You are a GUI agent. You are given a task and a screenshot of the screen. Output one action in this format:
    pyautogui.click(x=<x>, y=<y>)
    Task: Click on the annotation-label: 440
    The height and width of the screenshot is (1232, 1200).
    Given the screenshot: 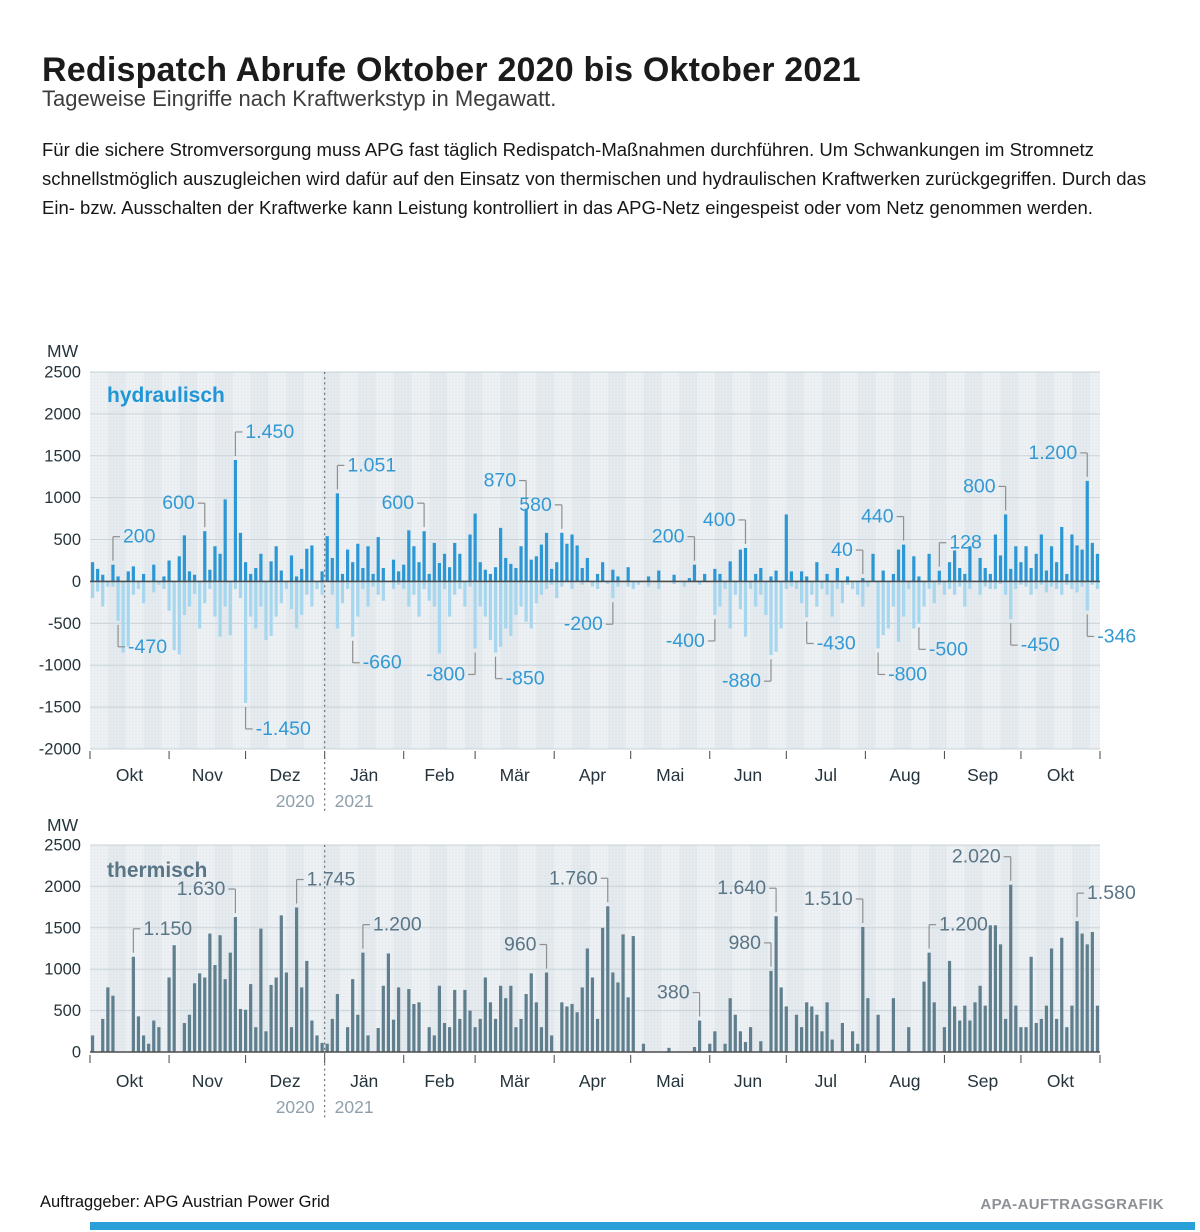 What is the action you would take?
    pyautogui.click(x=877, y=517)
    